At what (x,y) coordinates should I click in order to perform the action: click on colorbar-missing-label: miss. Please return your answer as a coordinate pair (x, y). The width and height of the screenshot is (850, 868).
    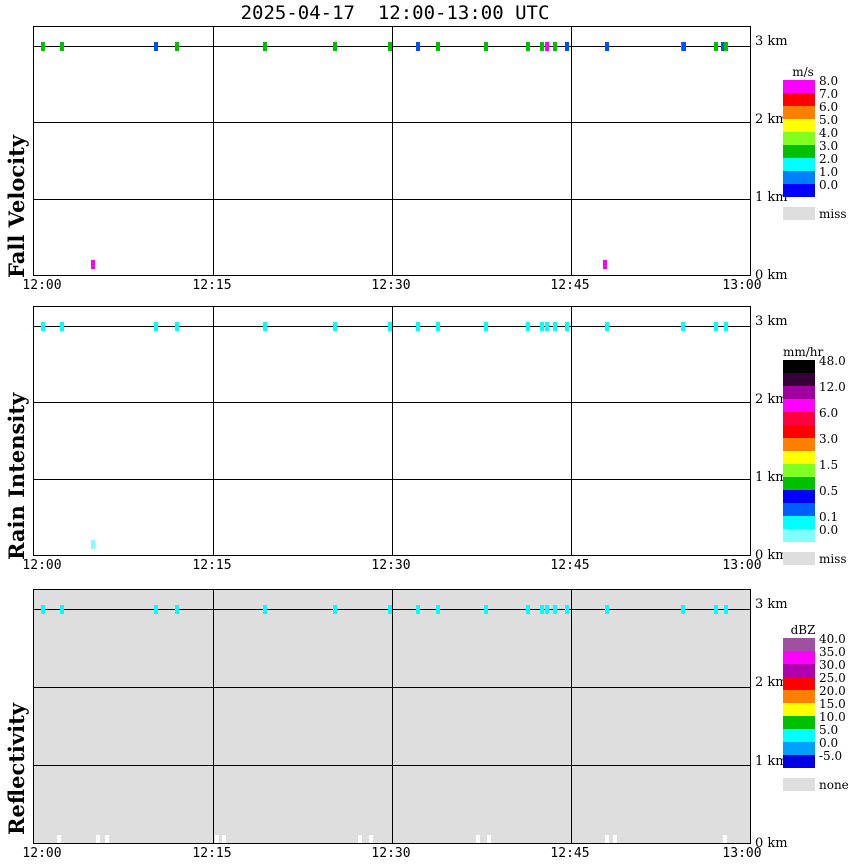
    Looking at the image, I should click on (833, 559).